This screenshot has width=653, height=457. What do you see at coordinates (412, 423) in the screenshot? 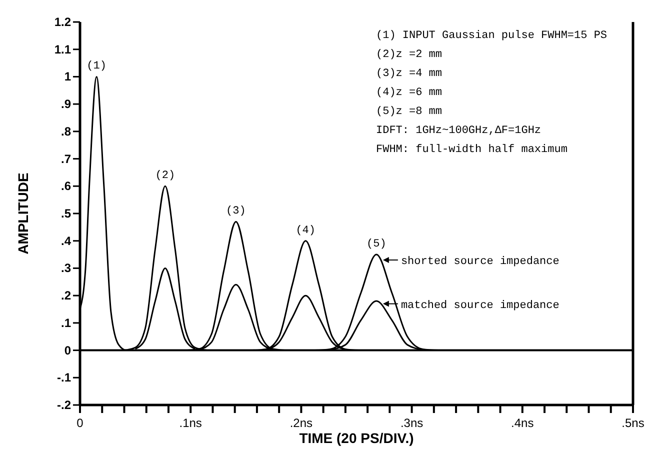
I see `x-tick-label: .3ns` at bounding box center [412, 423].